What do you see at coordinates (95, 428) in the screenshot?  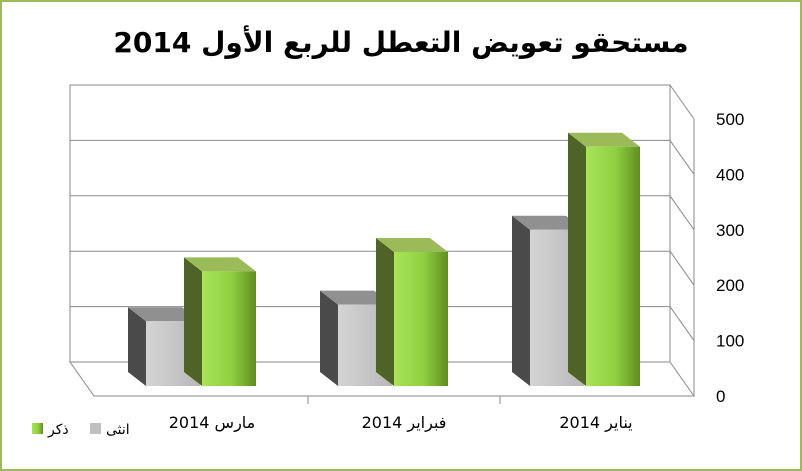 I see `legend-swatch-female` at bounding box center [95, 428].